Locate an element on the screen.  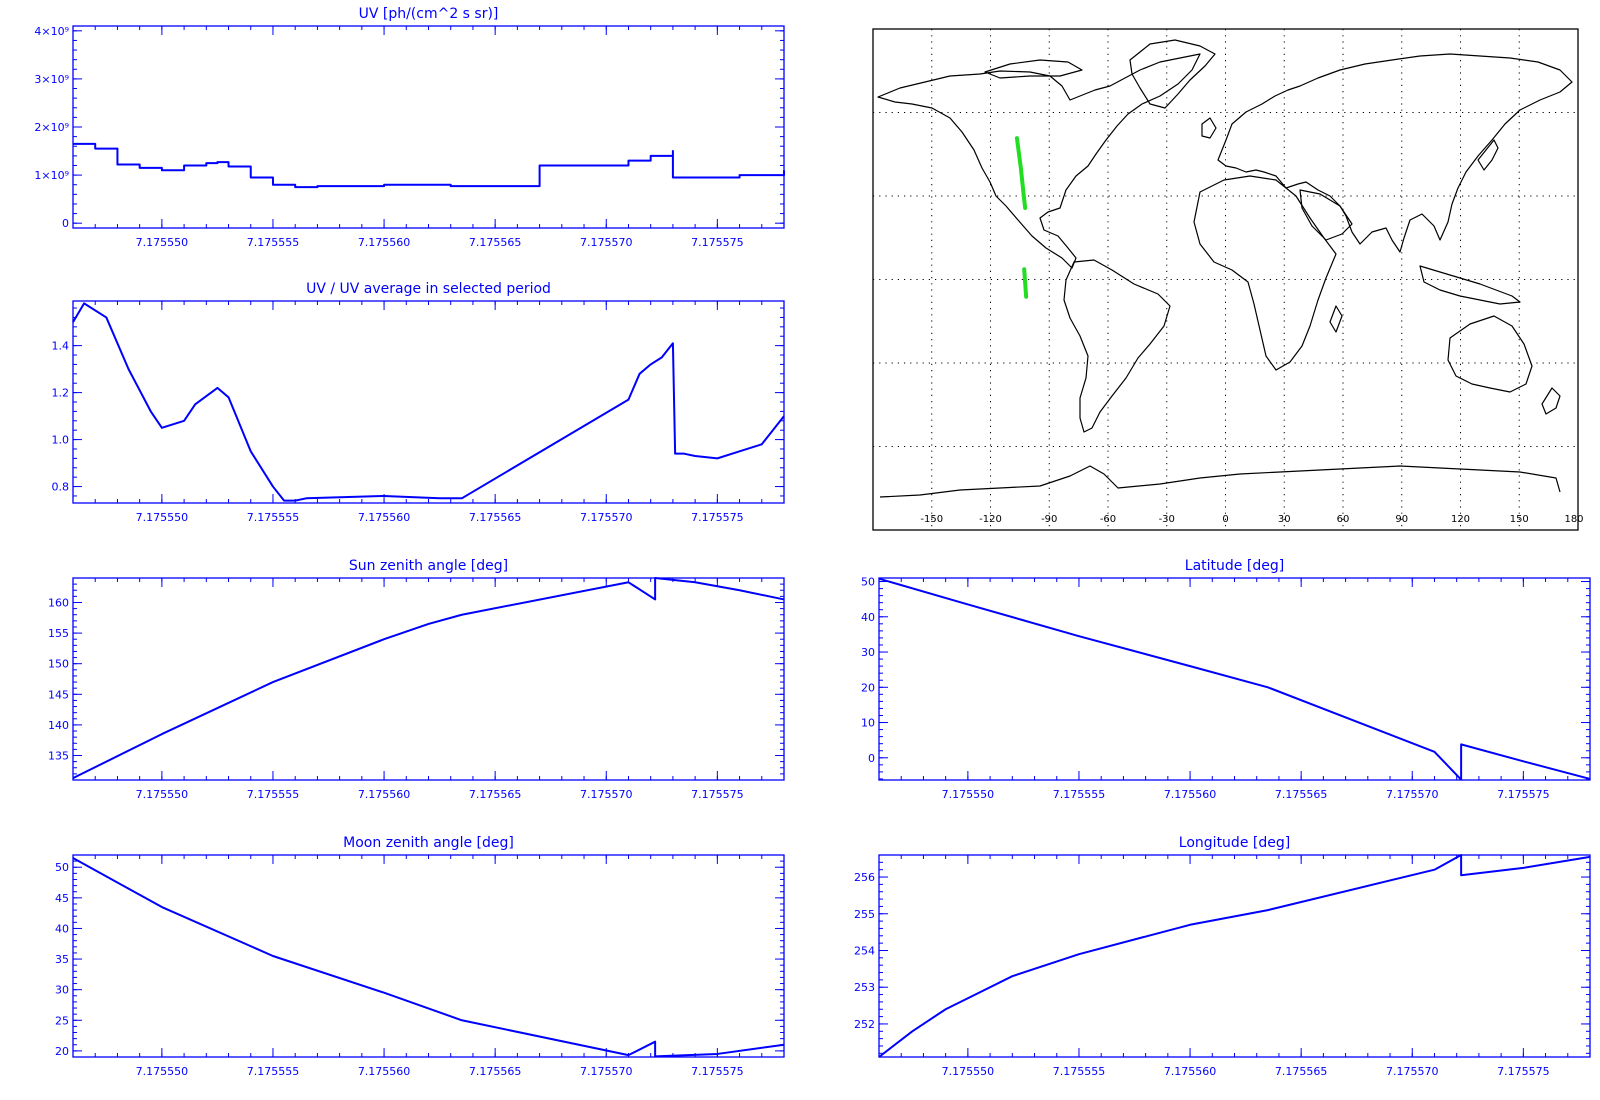
uv-ratio-x-tick-label: 7.175555 is located at coordinates (273, 517).